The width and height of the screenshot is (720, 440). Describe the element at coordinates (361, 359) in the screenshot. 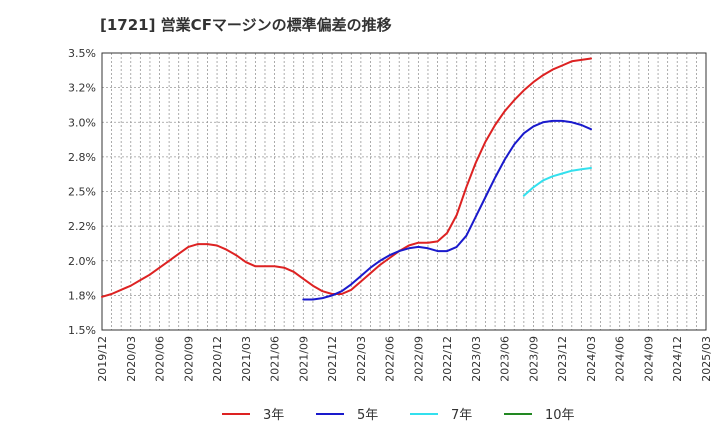

I see `x-tick-label: 2022/03` at that location.